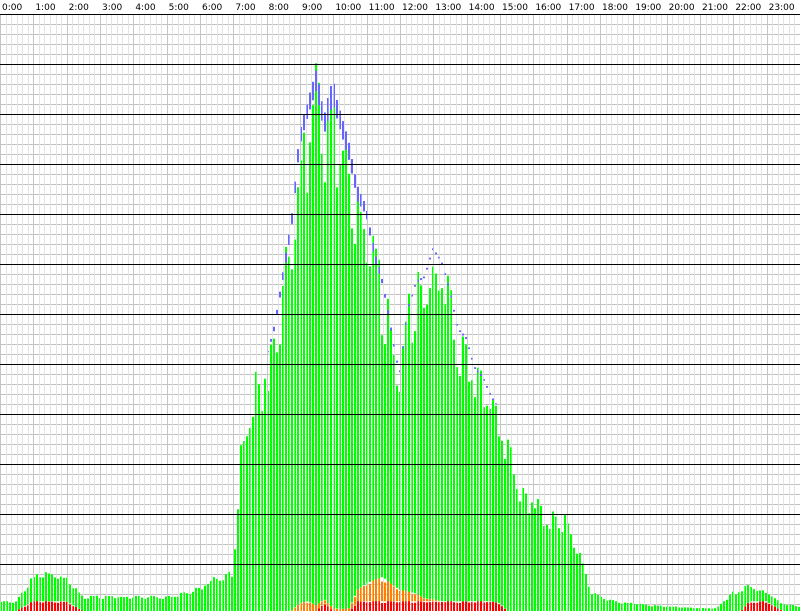 This screenshot has height=611, width=800. Describe the element at coordinates (245, 8) in the screenshot. I see `x-tick-label: 7:00` at that location.